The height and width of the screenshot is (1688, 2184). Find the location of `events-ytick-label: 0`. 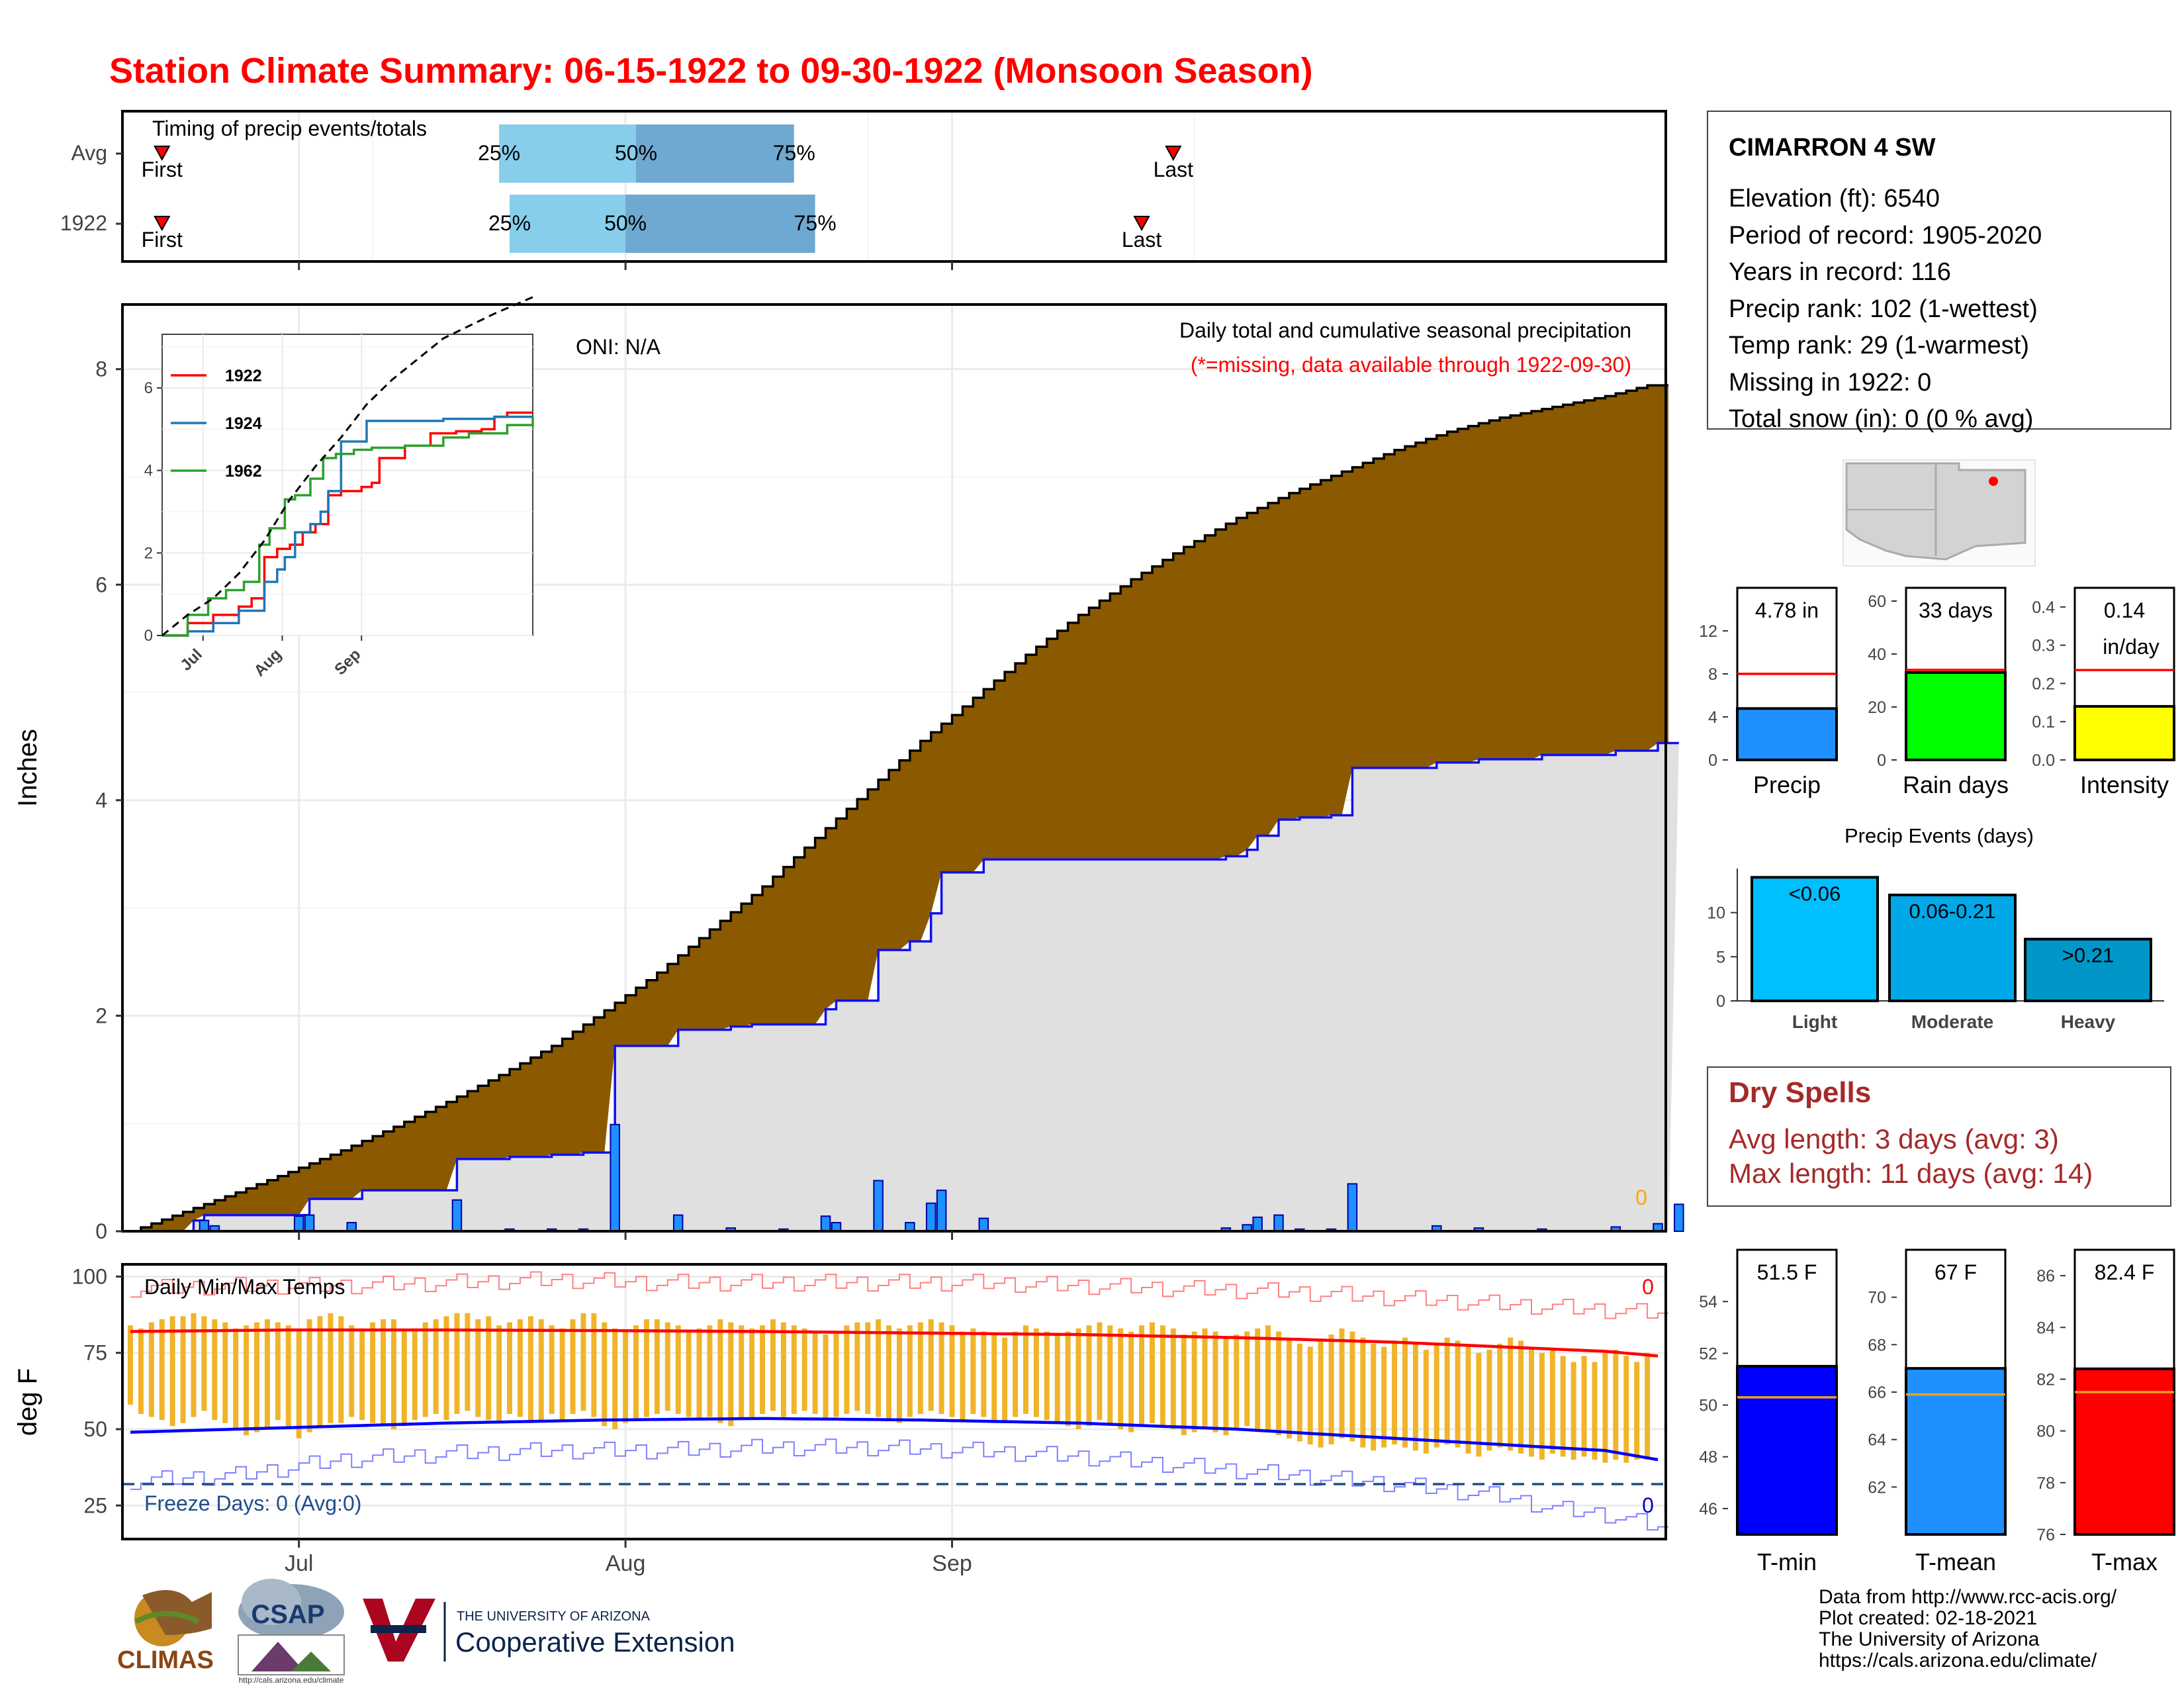

events-ytick-label: 0 is located at coordinates (1720, 1001).